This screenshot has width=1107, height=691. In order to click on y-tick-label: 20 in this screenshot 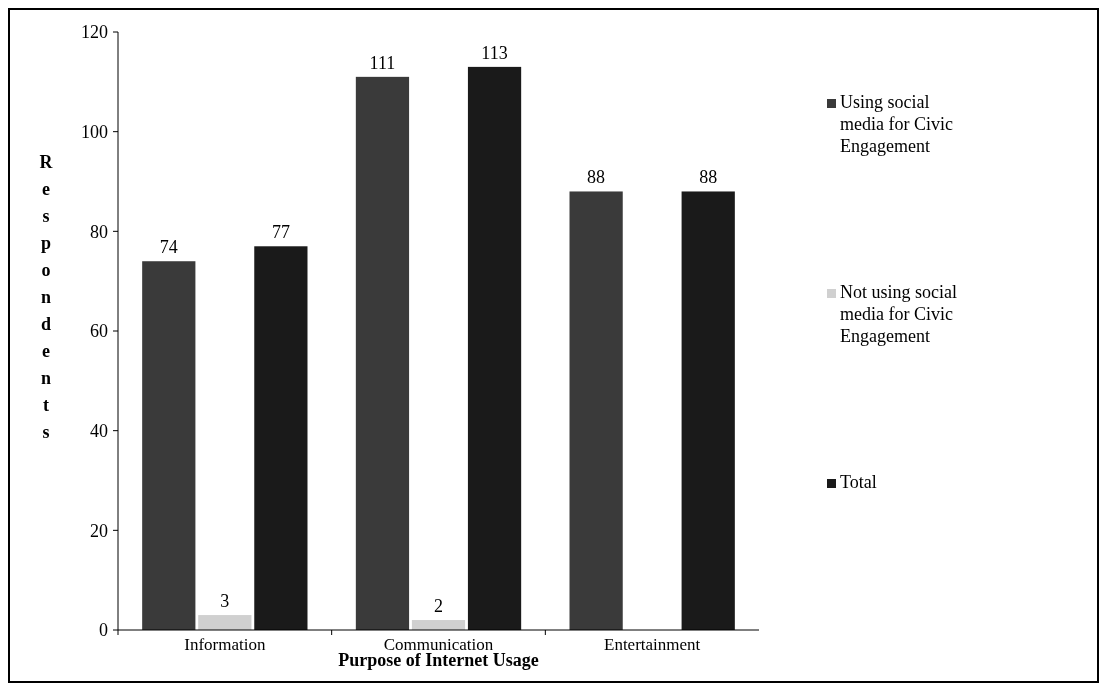, I will do `click(99, 530)`.